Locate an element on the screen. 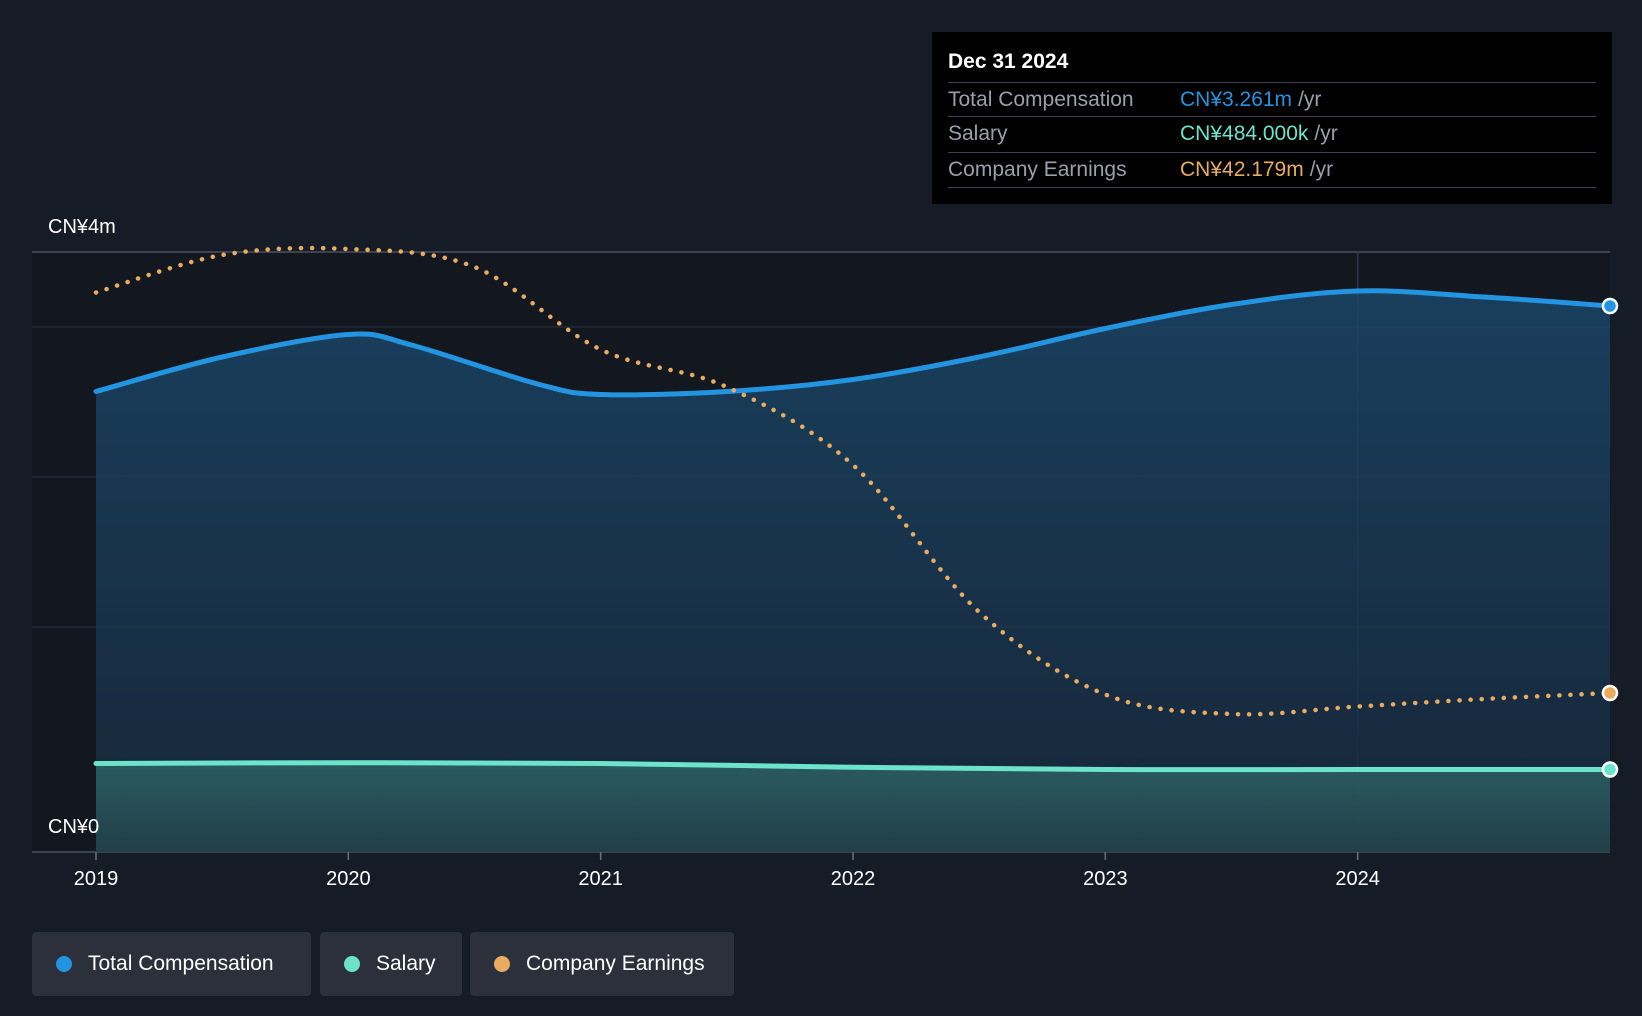  legend-label: Total Compensation is located at coordinates (181, 963).